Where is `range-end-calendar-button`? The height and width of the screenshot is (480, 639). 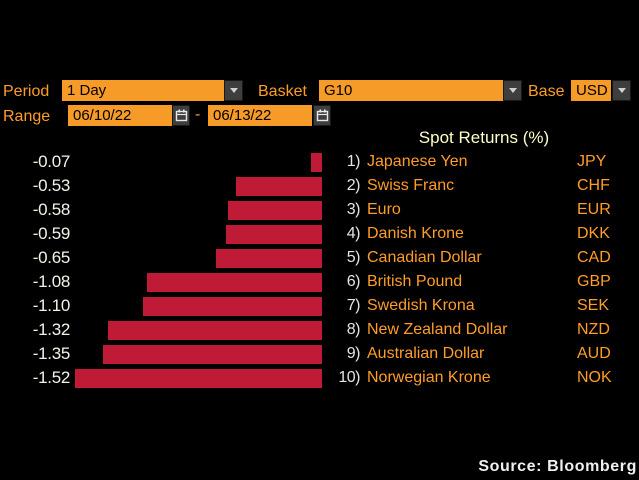 range-end-calendar-button is located at coordinates (322, 115).